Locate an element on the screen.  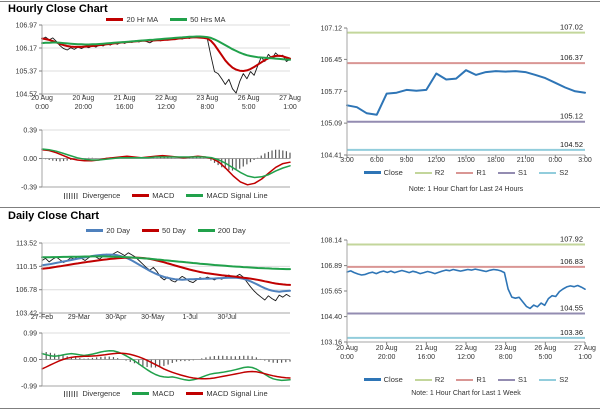
pivot-value-label: 104.52 is located at coordinates (571, 144).